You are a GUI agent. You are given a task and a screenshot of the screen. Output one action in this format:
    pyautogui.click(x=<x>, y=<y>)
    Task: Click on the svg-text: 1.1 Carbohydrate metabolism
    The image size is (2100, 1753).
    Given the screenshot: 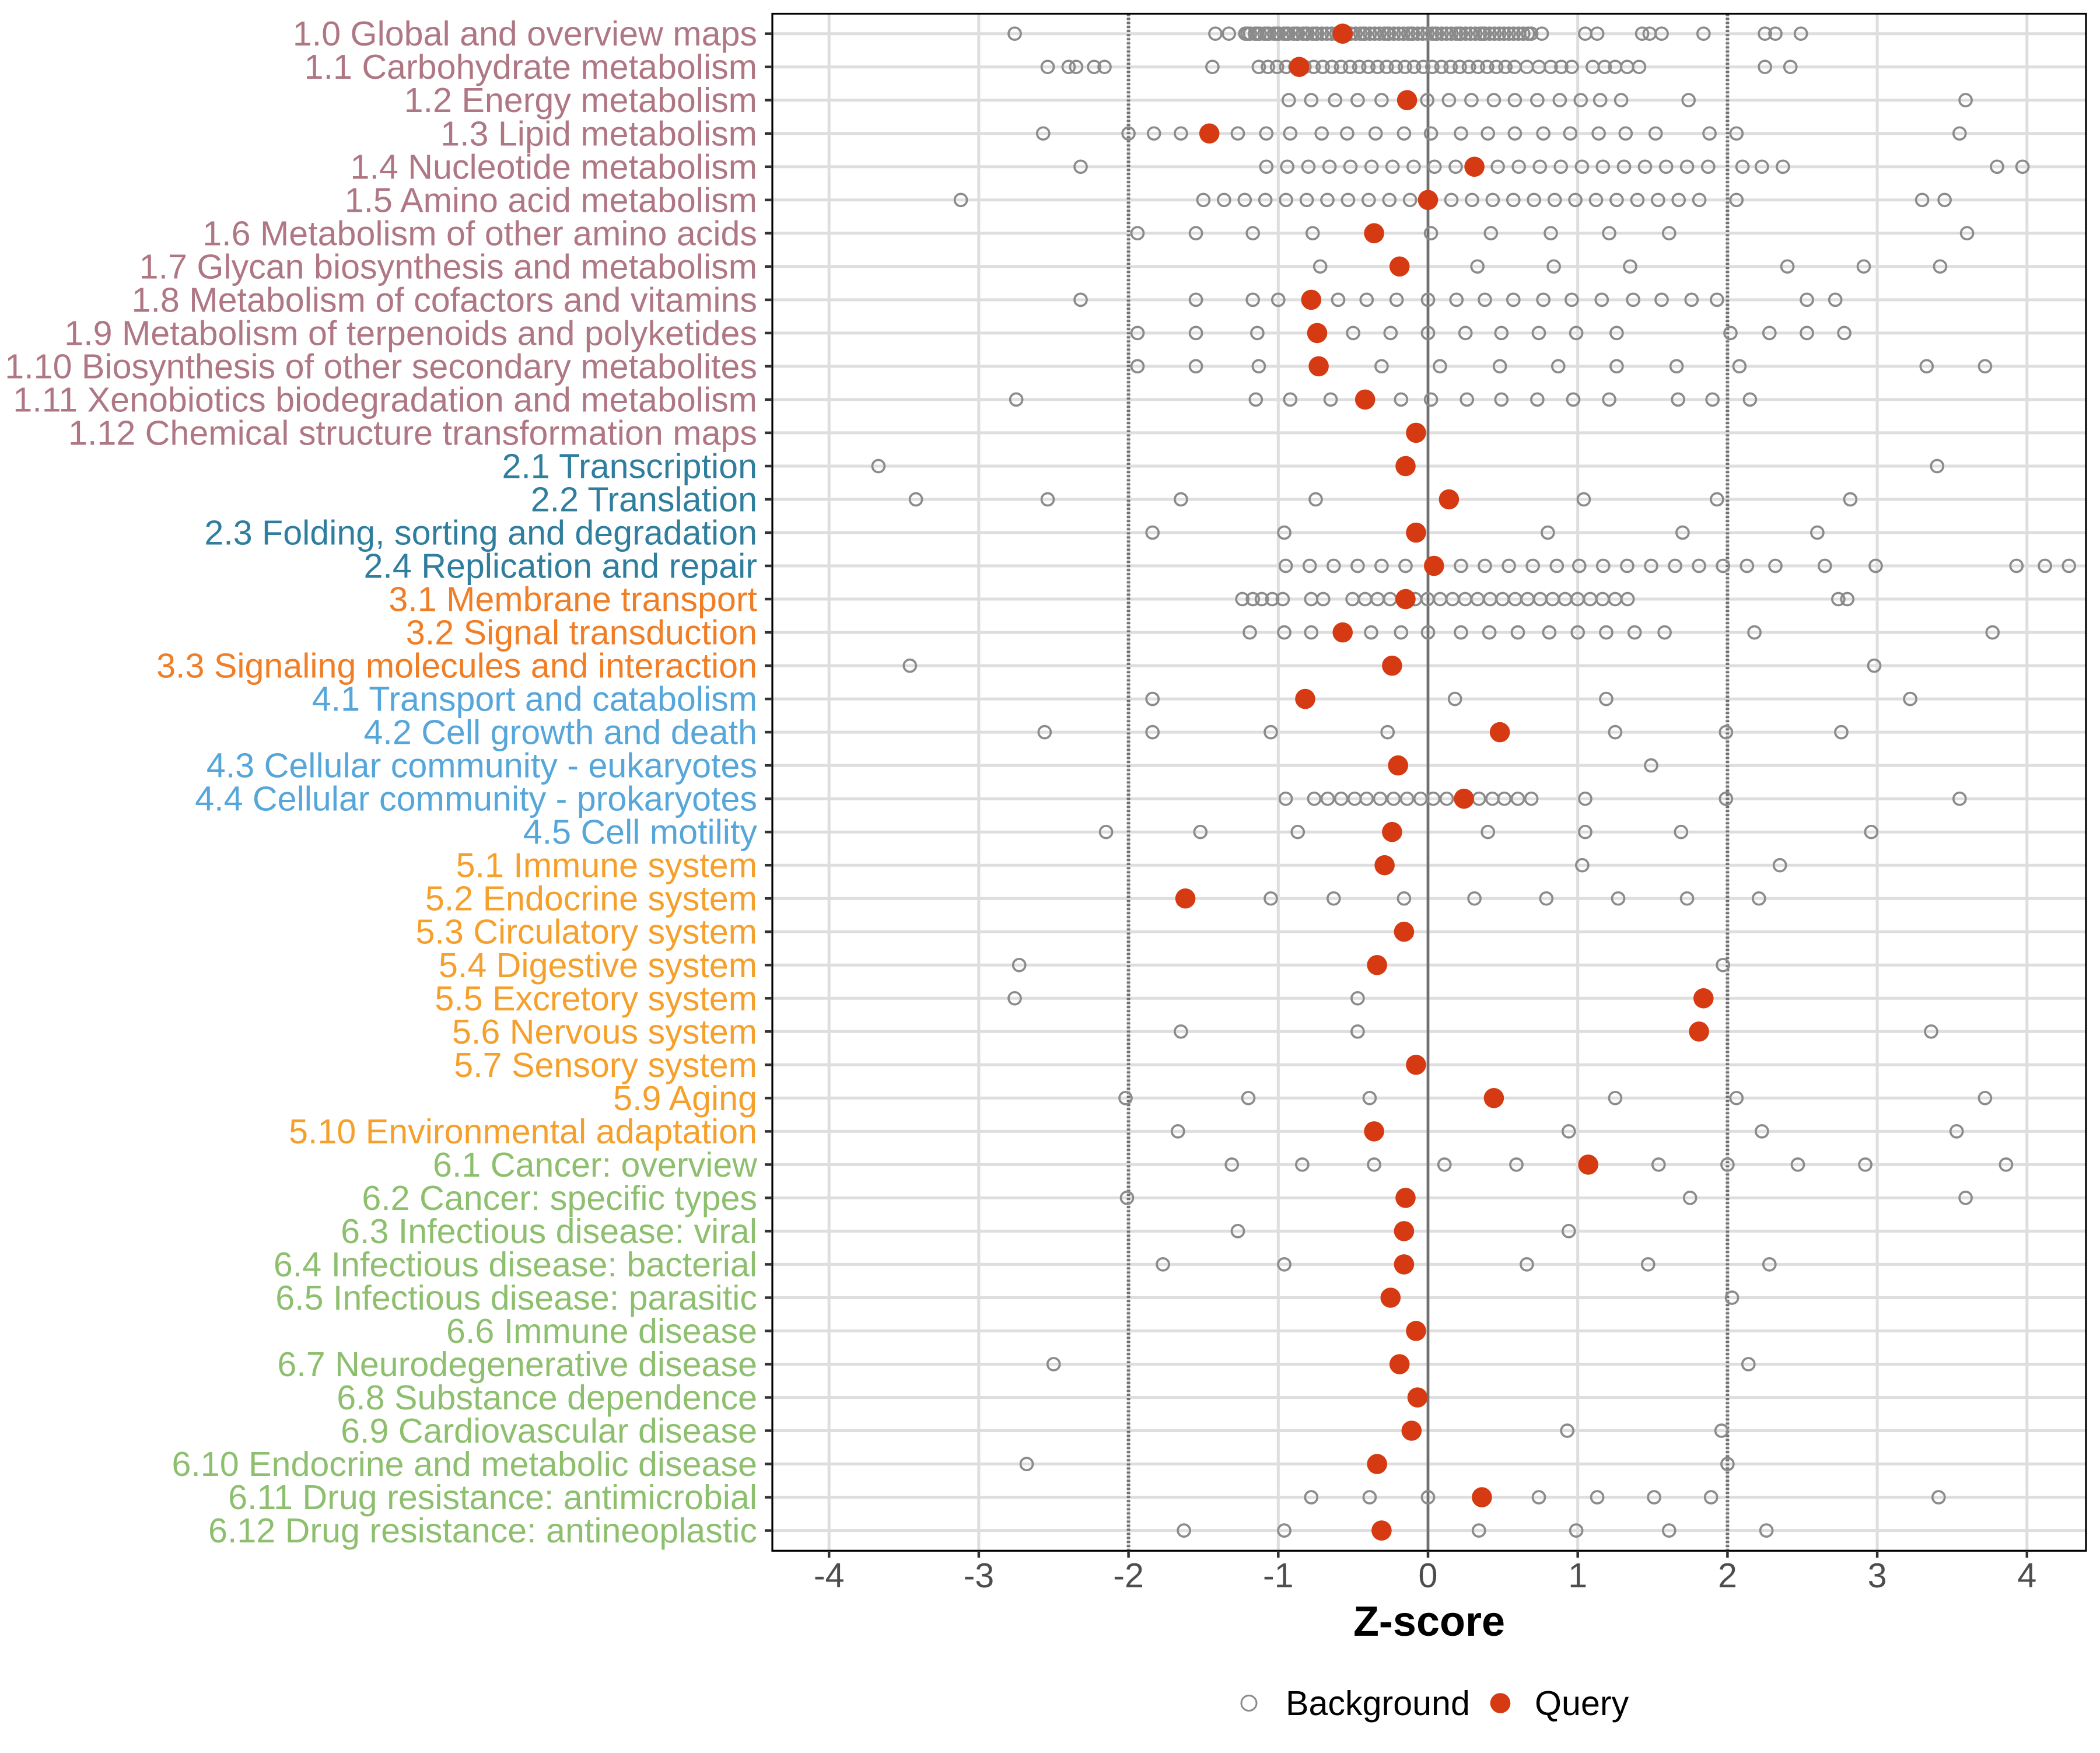 What is the action you would take?
    pyautogui.click(x=530, y=66)
    